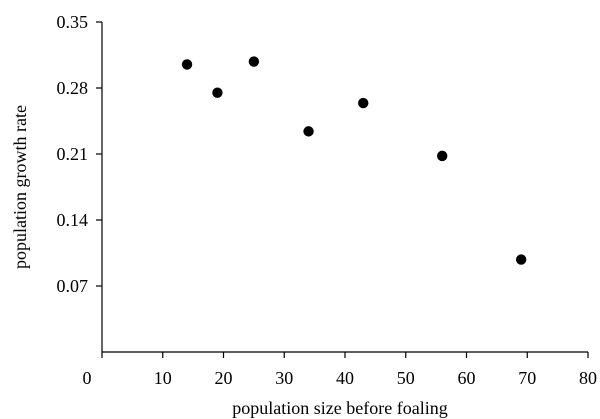 The height and width of the screenshot is (419, 600). What do you see at coordinates (73, 154) in the screenshot?
I see `y-tick-label: 0.21` at bounding box center [73, 154].